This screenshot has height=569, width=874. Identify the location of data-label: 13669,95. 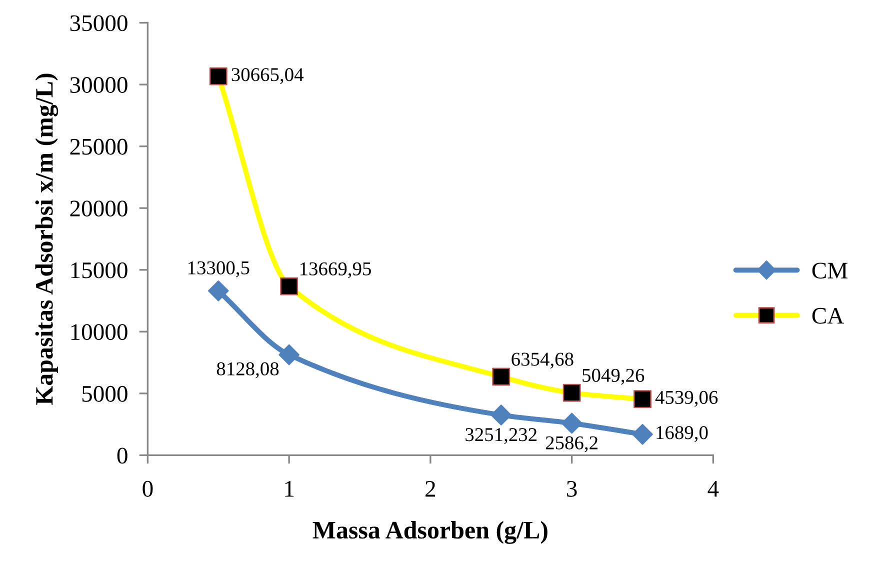
(335, 270).